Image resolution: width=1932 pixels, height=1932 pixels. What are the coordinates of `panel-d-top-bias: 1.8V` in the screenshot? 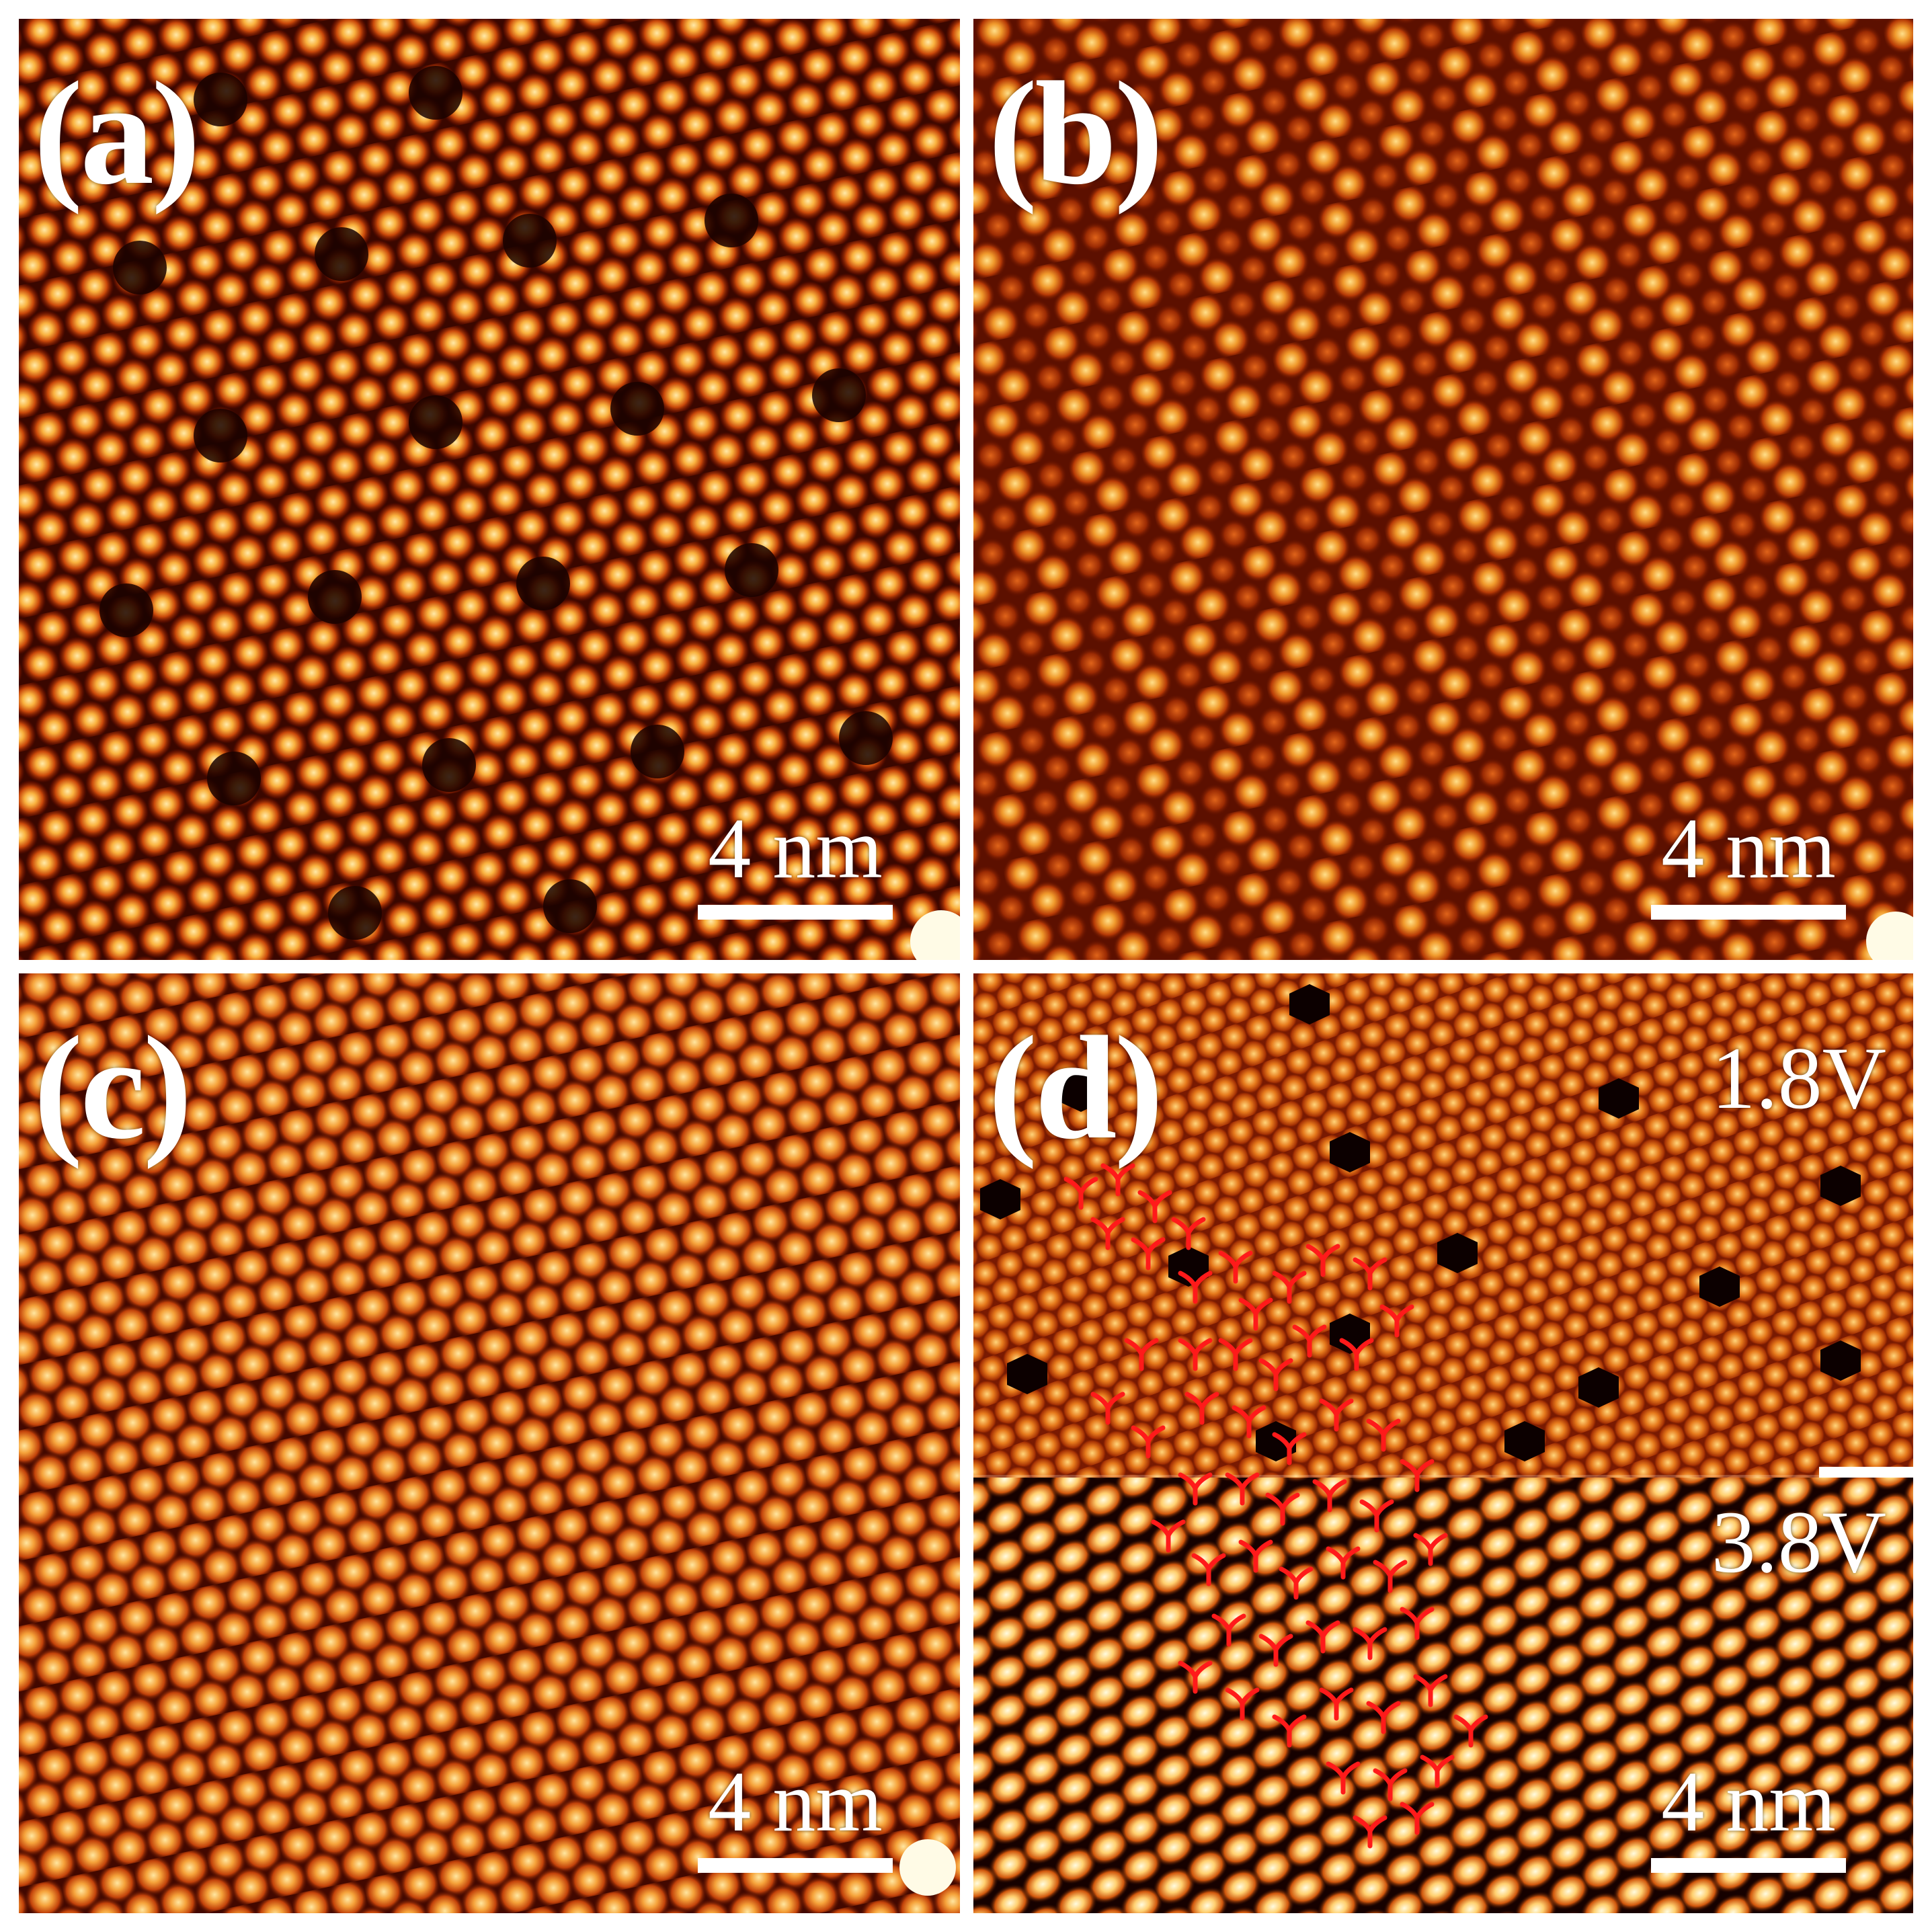 It's located at (1798, 1078).